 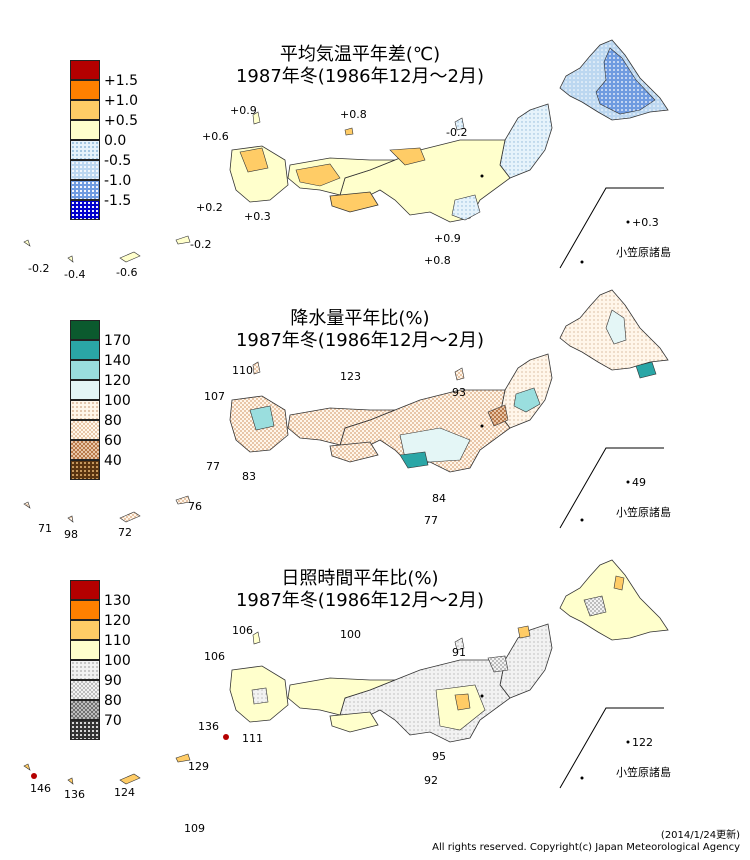 What do you see at coordinates (414, 460) in the screenshot?
I see `tokai-very-wet-area` at bounding box center [414, 460].